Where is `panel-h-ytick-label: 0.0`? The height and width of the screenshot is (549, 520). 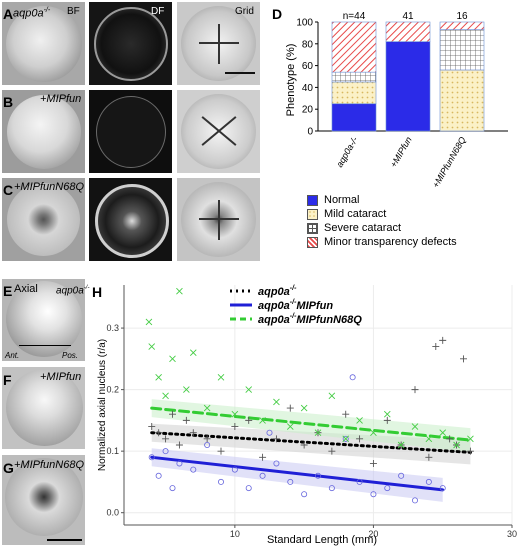 panel-h-ytick-label: 0.0 is located at coordinates (112, 513).